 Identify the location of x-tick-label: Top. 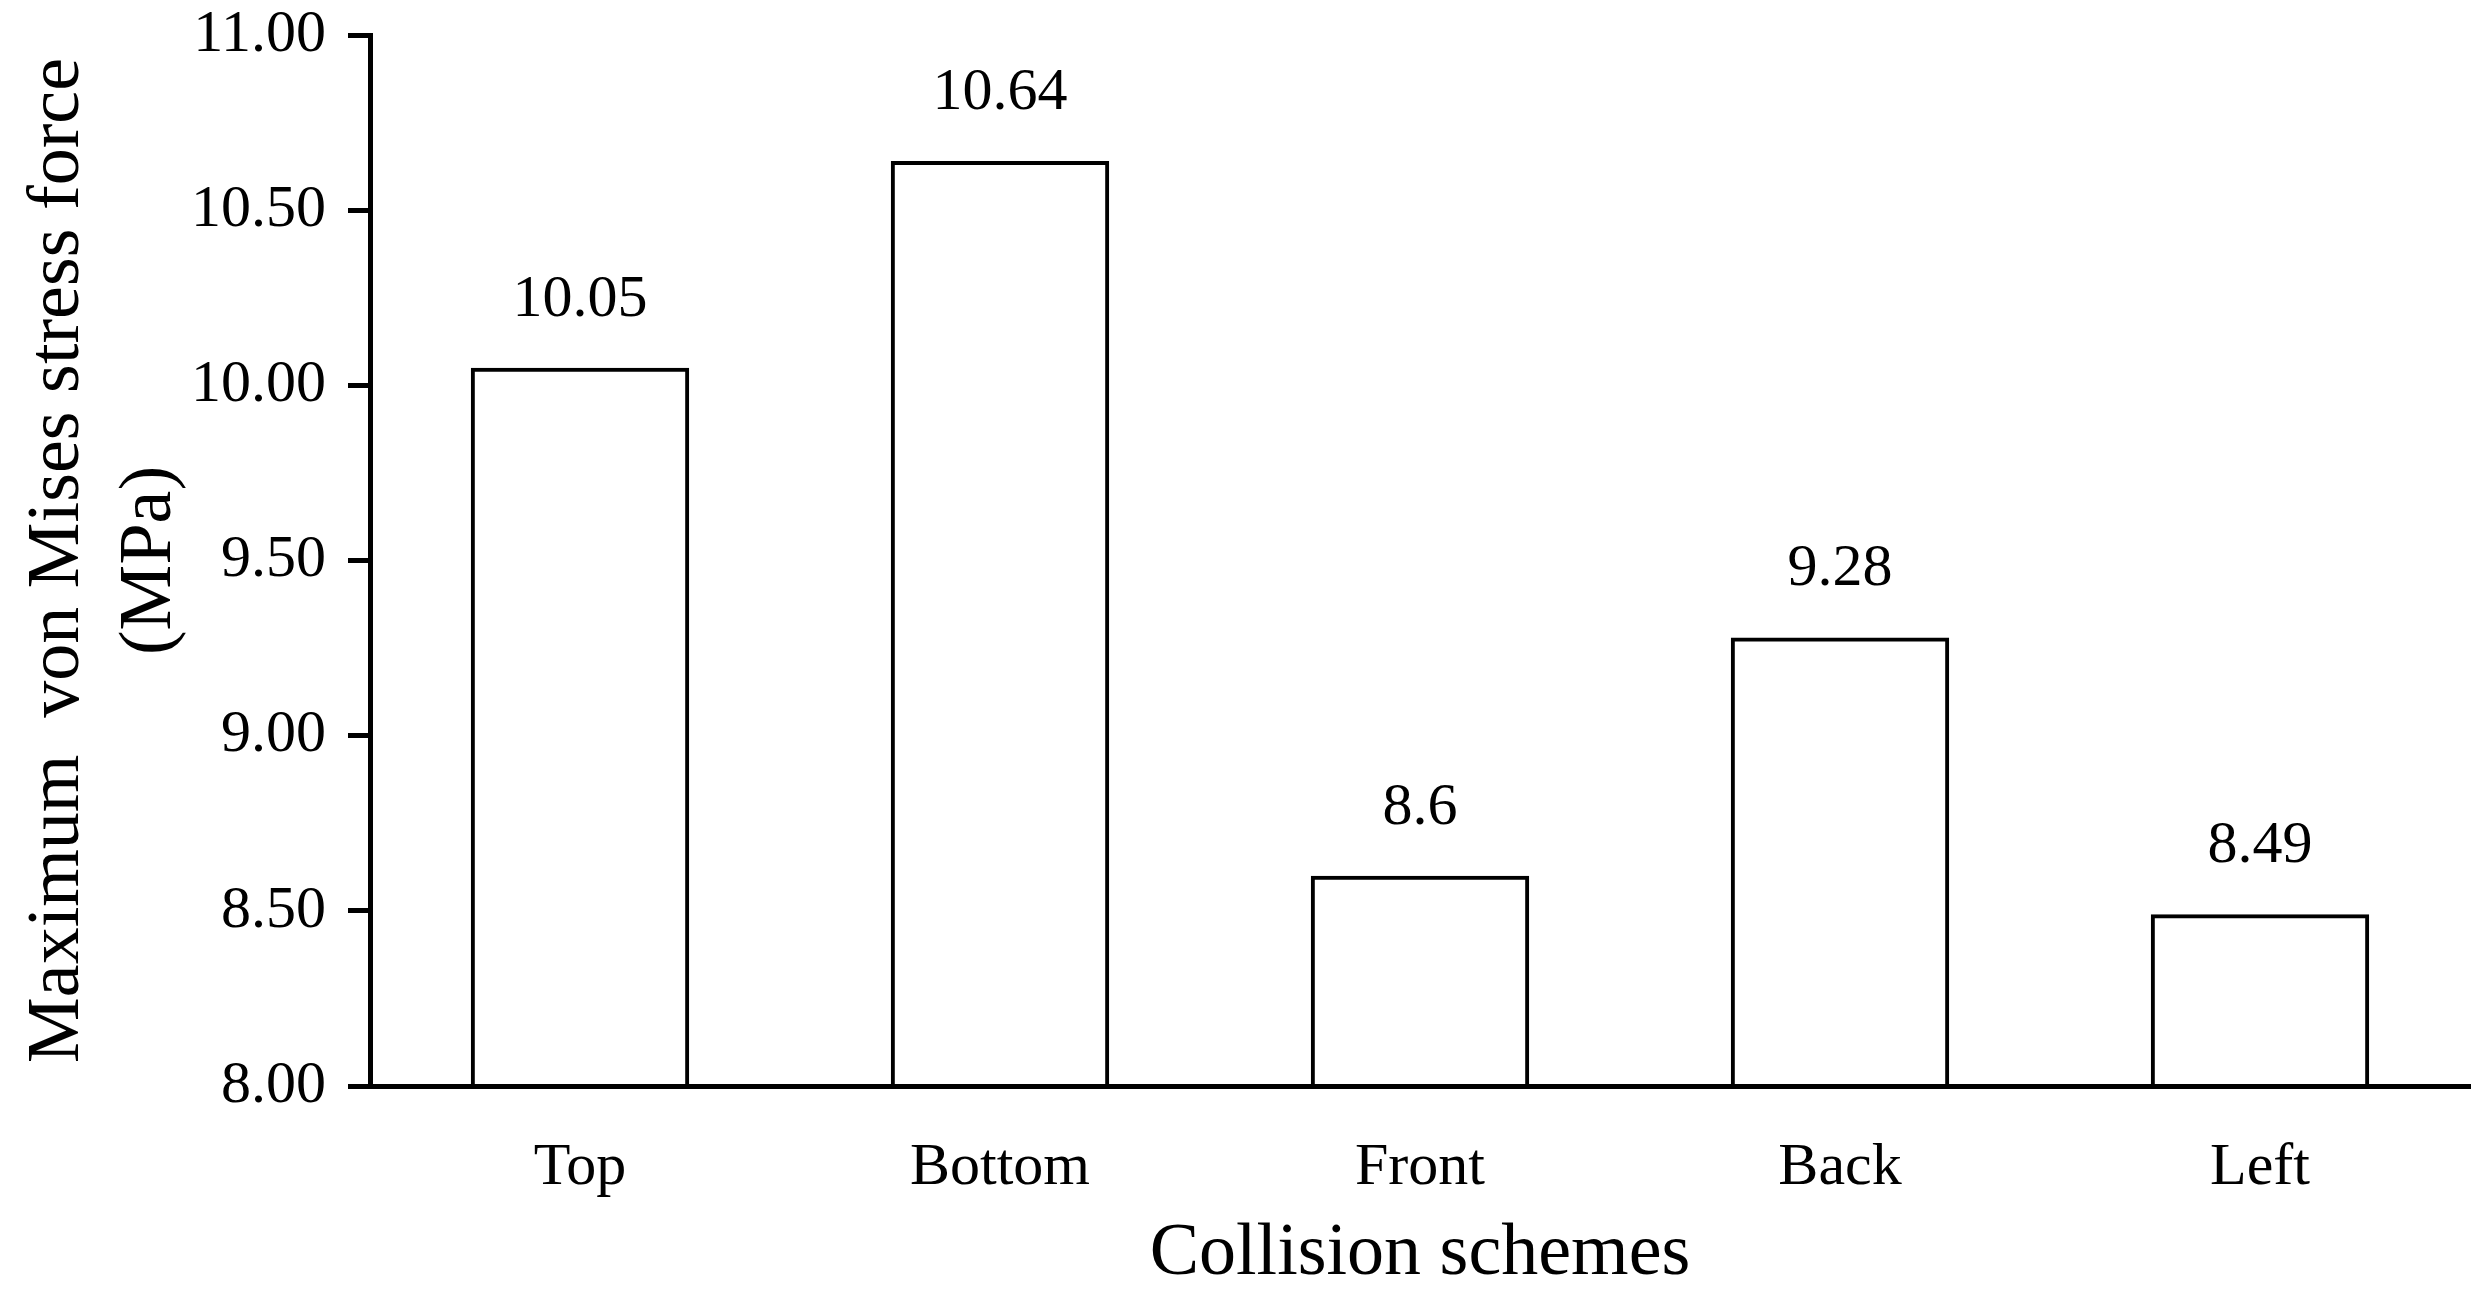
(580, 1163).